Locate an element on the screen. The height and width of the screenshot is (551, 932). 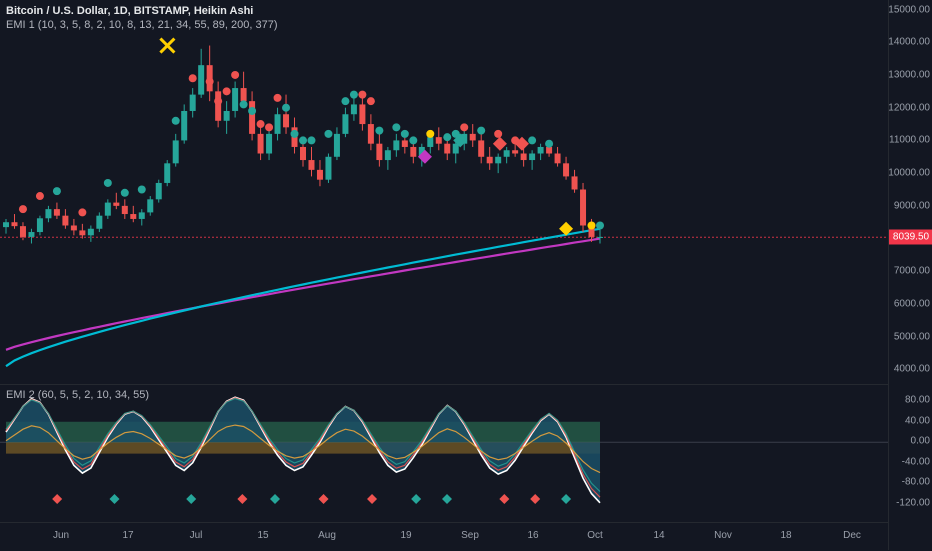
indicator-axis-tick: -80.00 is located at coordinates (915, 482).